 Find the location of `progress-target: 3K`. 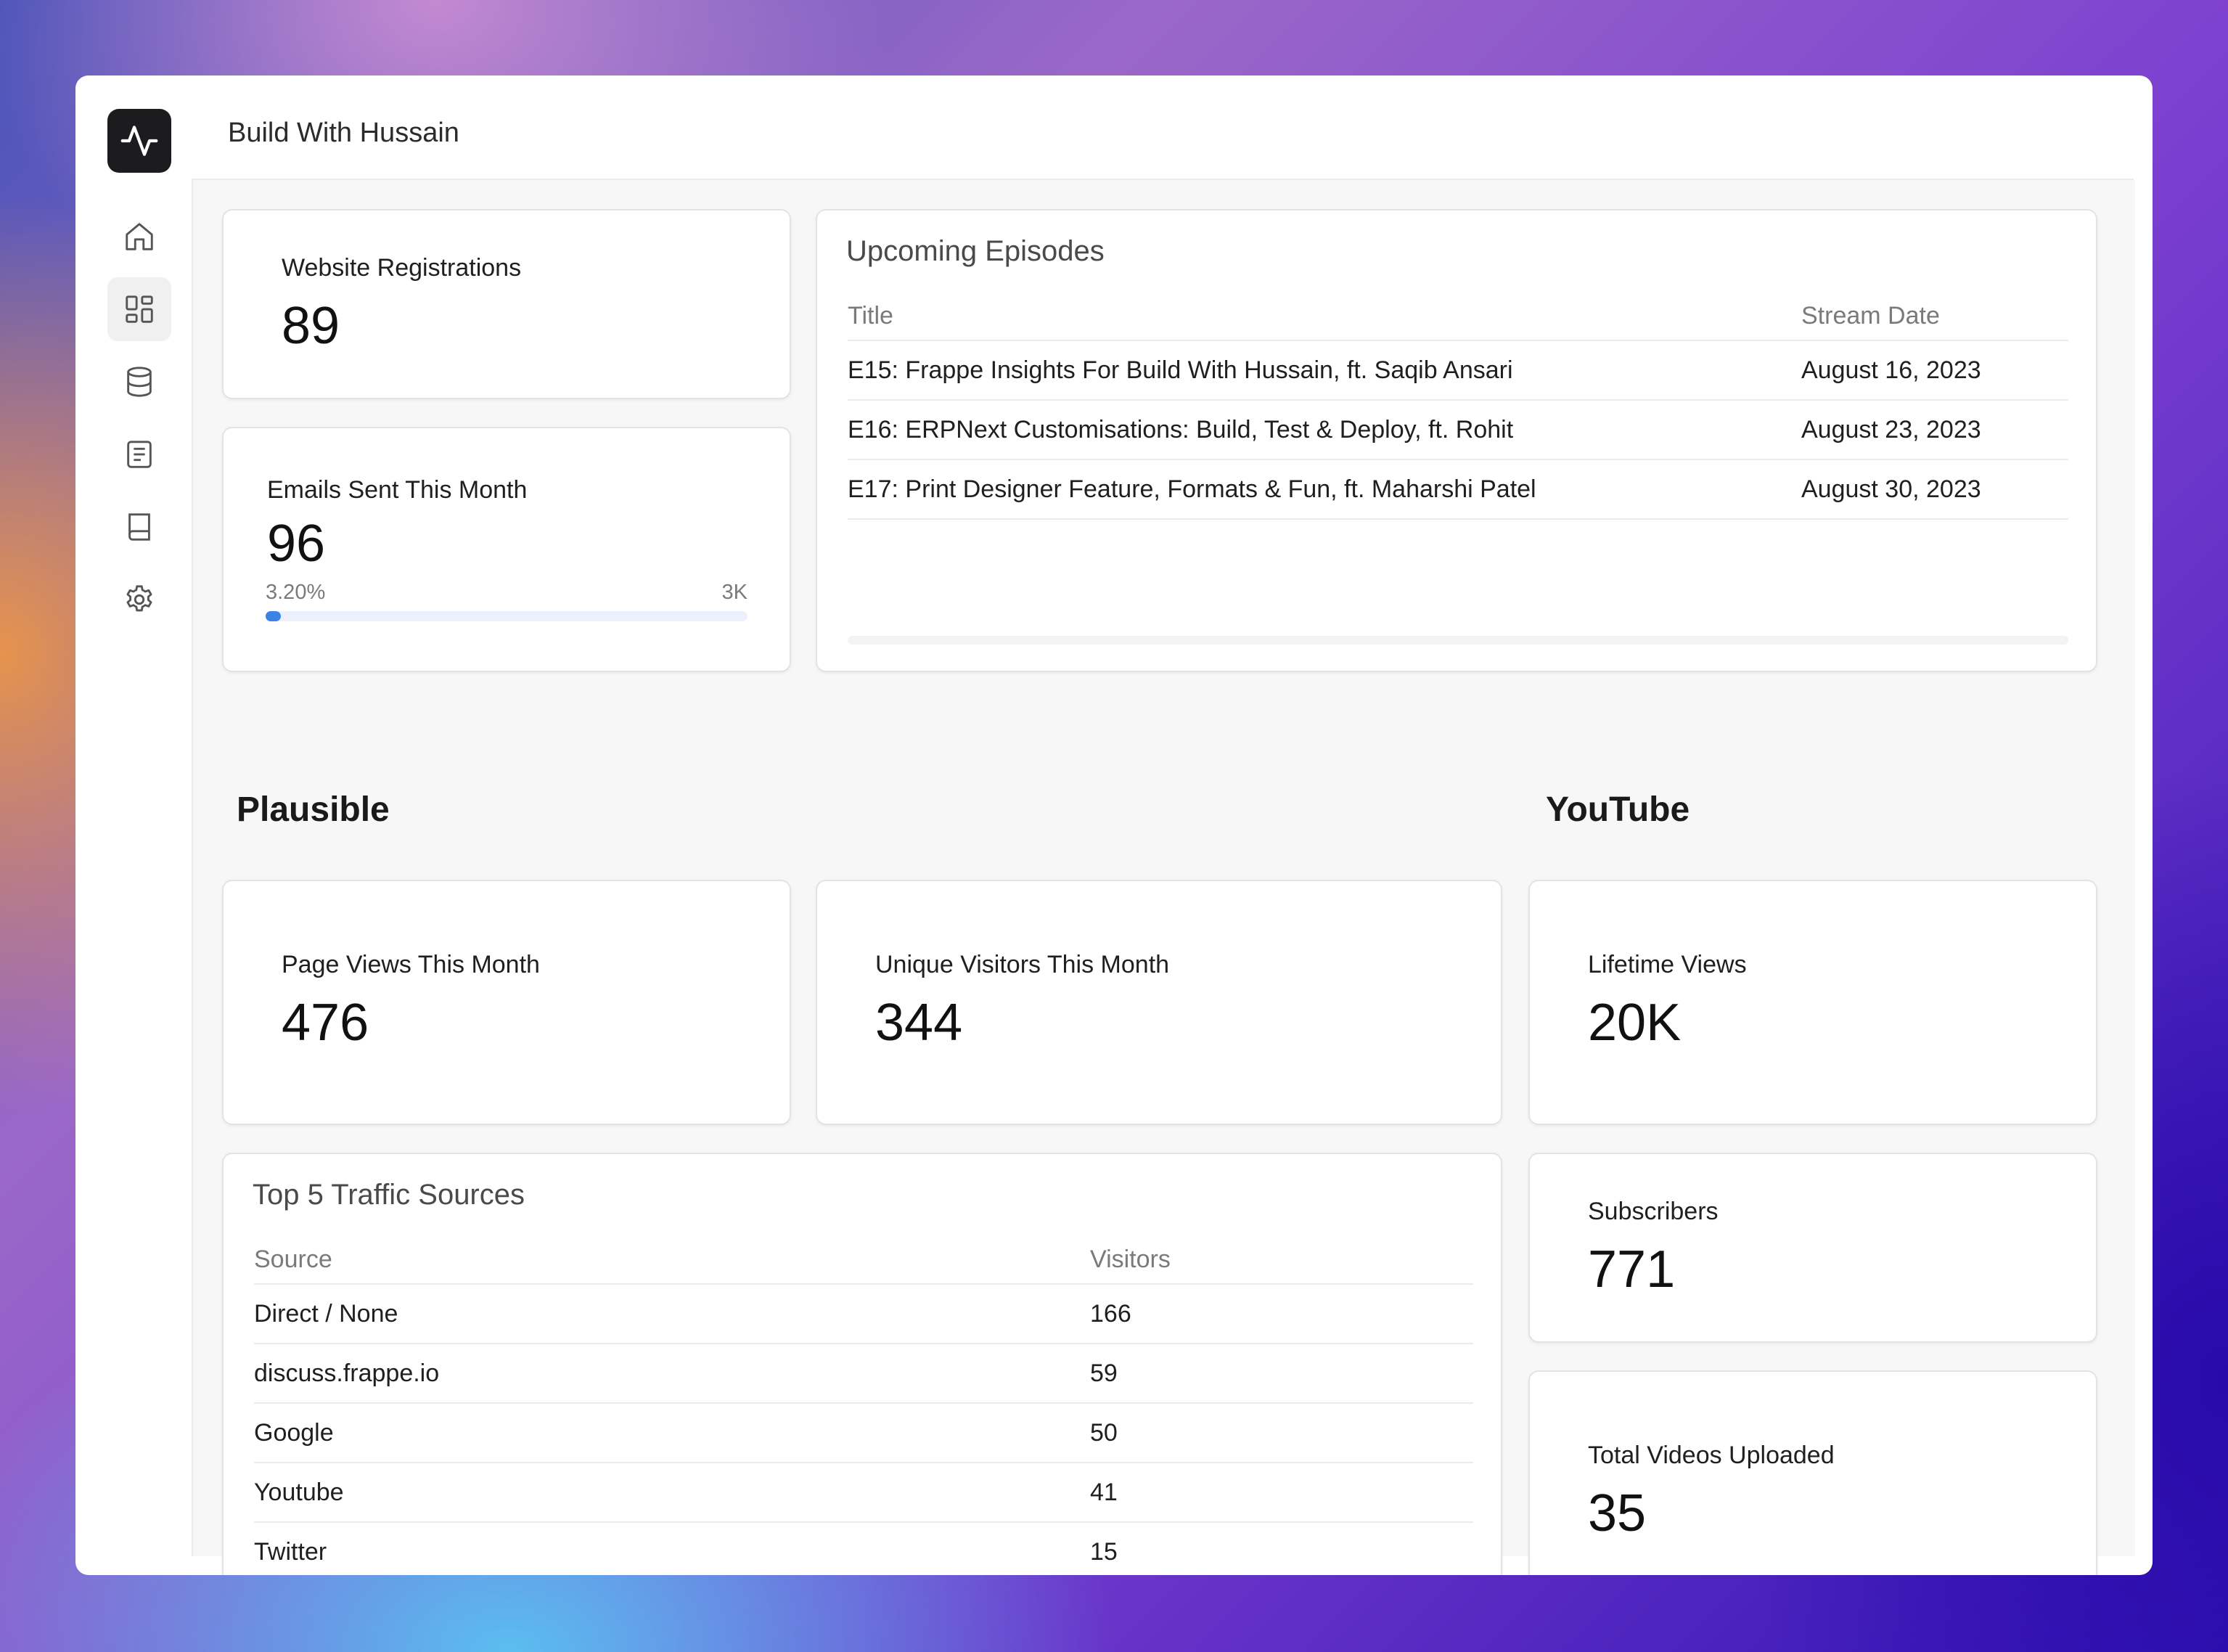

progress-target: 3K is located at coordinates (734, 592).